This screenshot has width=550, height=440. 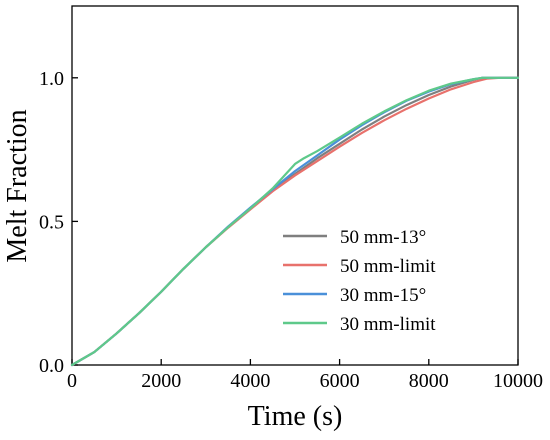 I want to click on x-axis-ticks: 0 2000 4000 6000 8000 10000, so click(x=305, y=375).